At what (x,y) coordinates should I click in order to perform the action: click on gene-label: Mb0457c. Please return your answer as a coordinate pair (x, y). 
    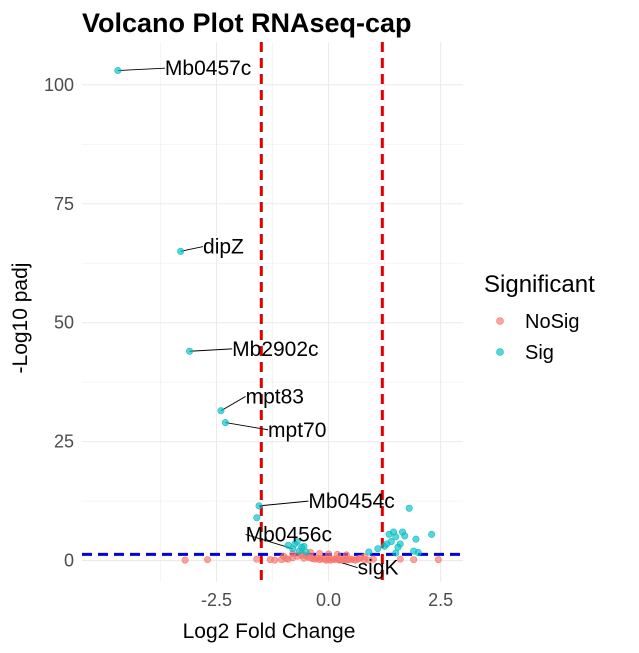
    Looking at the image, I should click on (208, 68).